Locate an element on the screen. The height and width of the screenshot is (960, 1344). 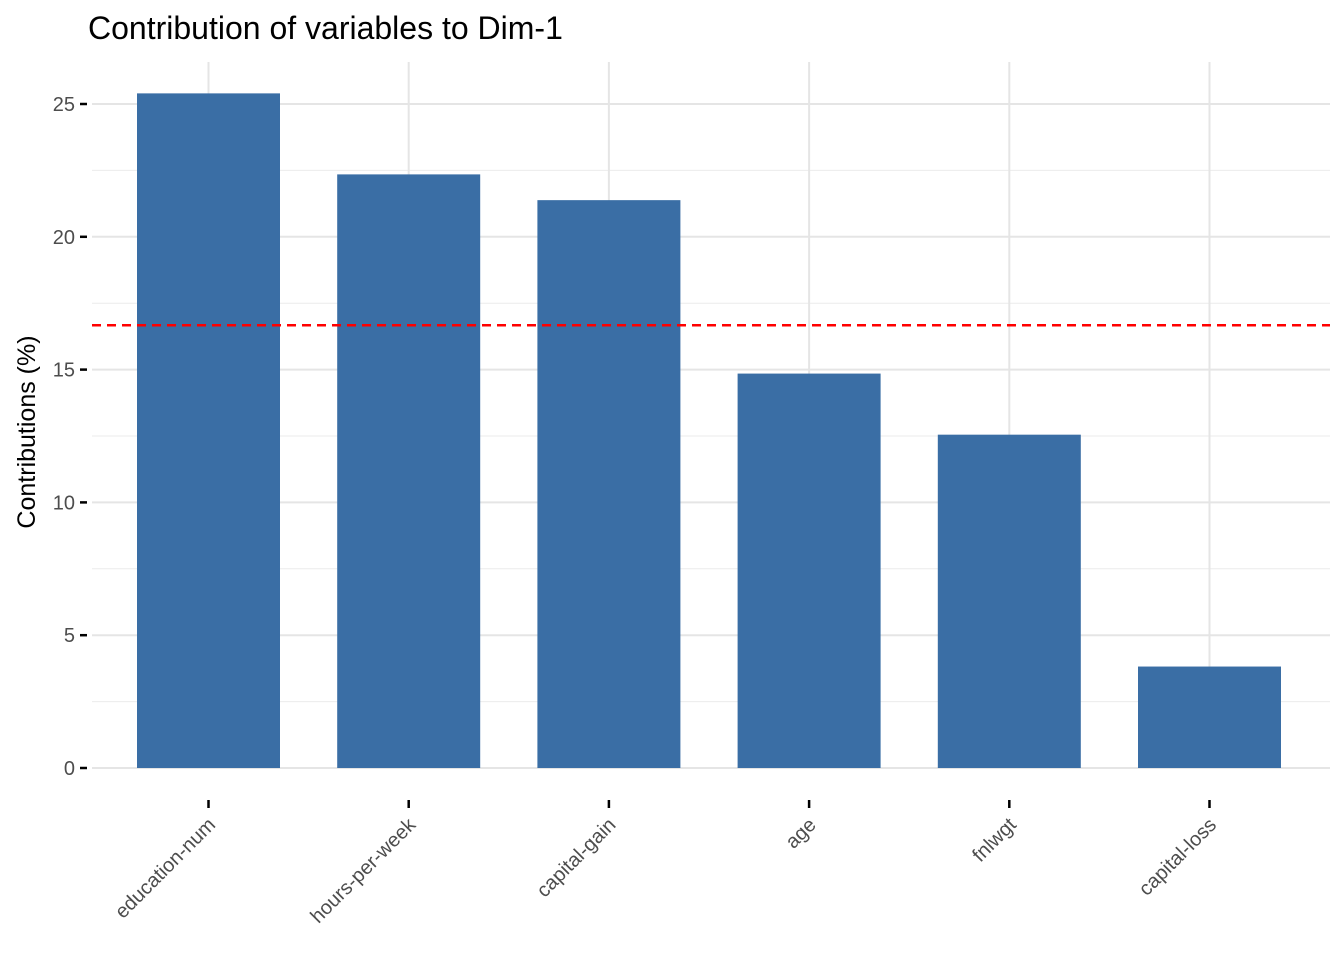
bar-age is located at coordinates (809, 570).